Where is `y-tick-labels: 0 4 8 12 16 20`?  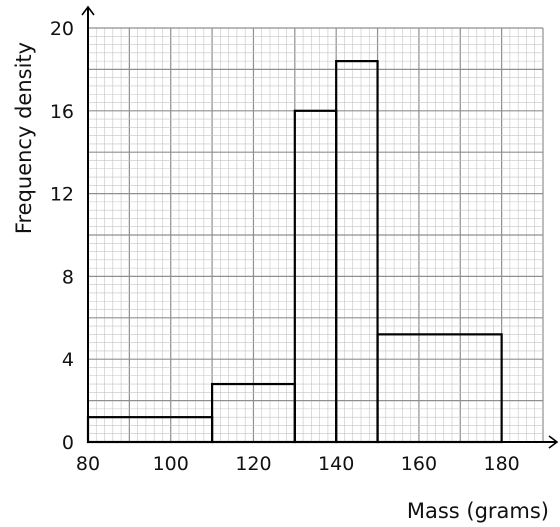 y-tick-labels: 0 4 8 12 16 20 is located at coordinates (62, 236).